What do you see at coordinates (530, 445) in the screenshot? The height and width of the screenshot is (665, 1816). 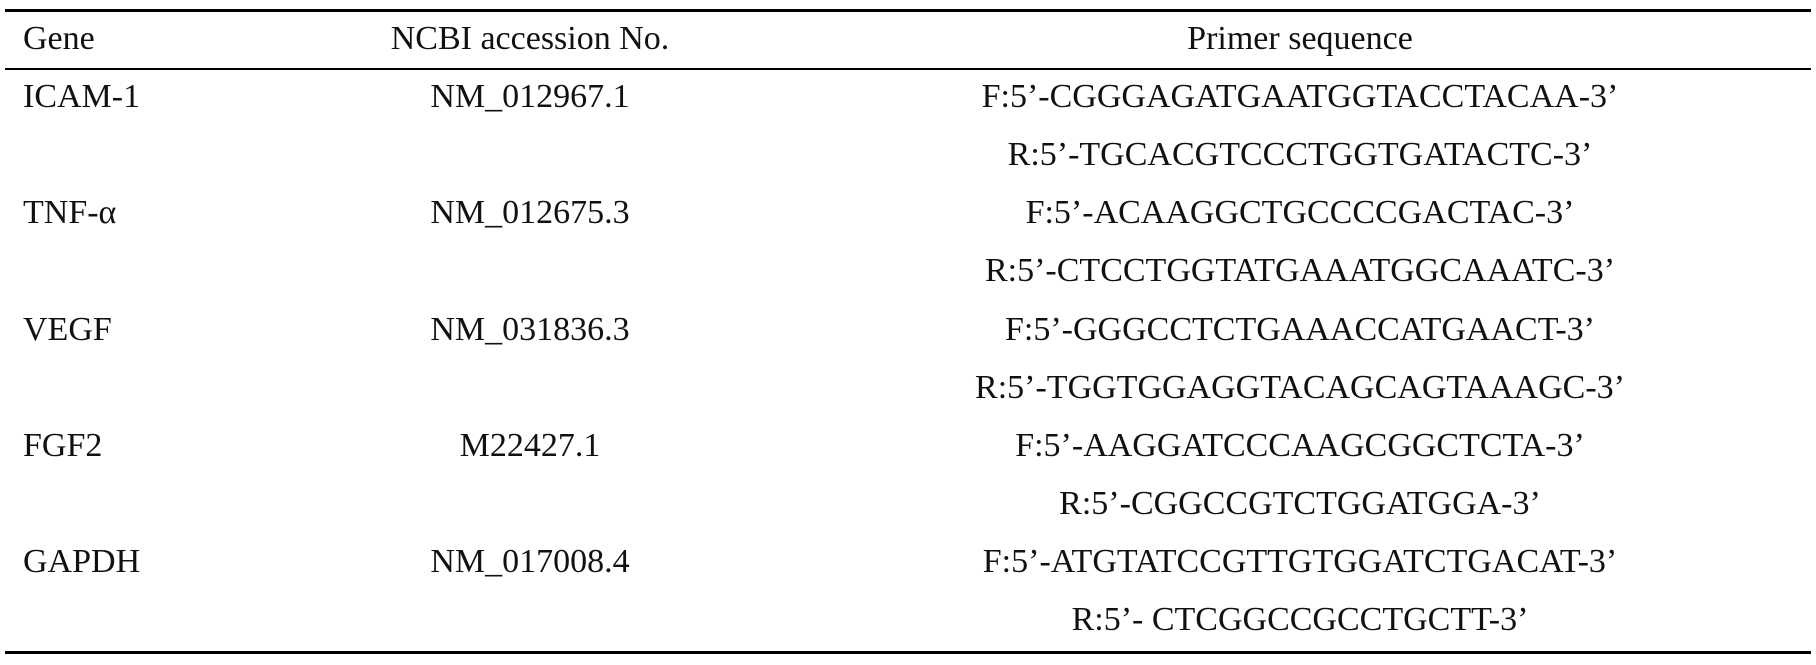 I see `row-accession-fgf2: M22427.1` at bounding box center [530, 445].